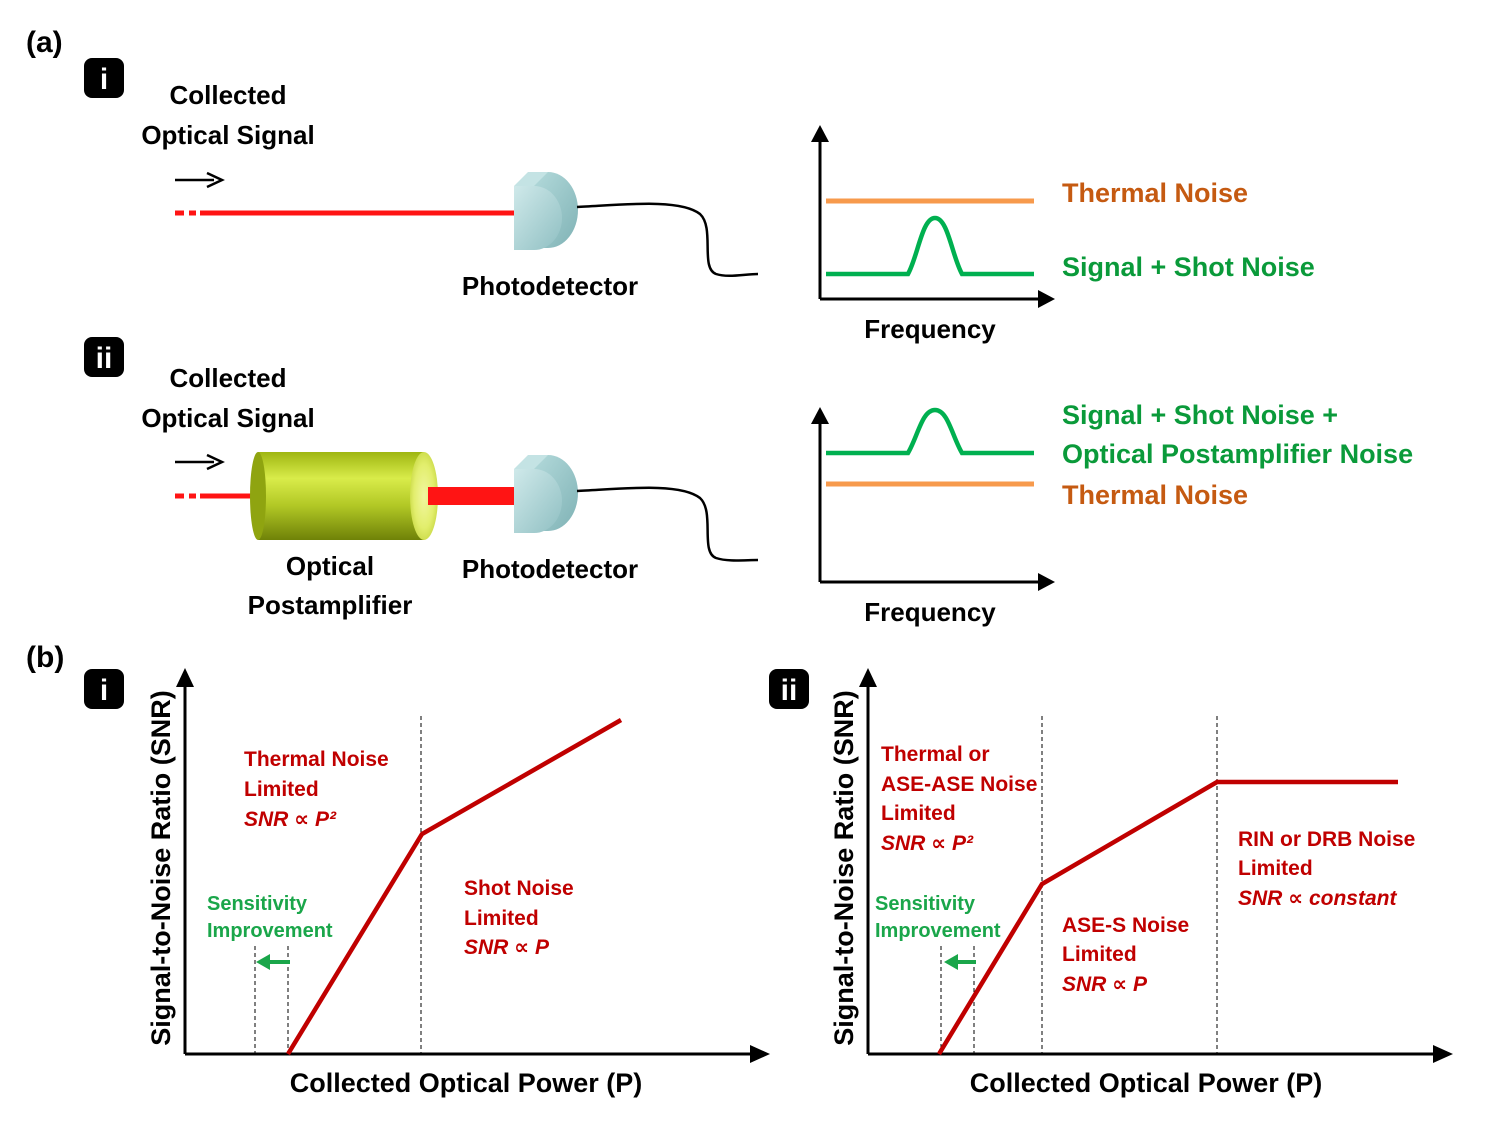  What do you see at coordinates (938, 931) in the screenshot?
I see `sensitivity-label-b-ii-2: Improvement` at bounding box center [938, 931].